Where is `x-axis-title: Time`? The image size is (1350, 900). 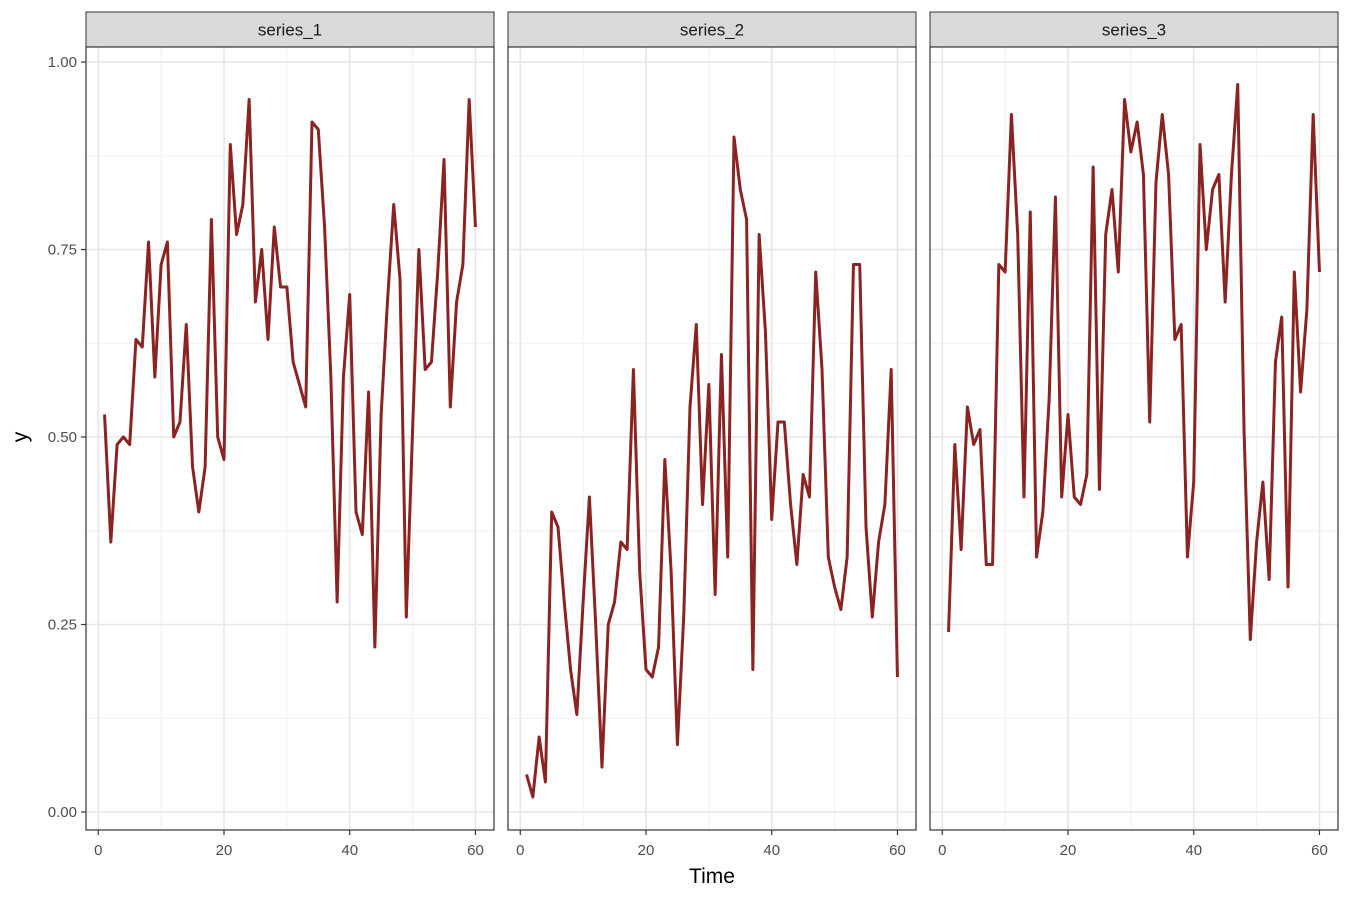
x-axis-title: Time is located at coordinates (712, 876).